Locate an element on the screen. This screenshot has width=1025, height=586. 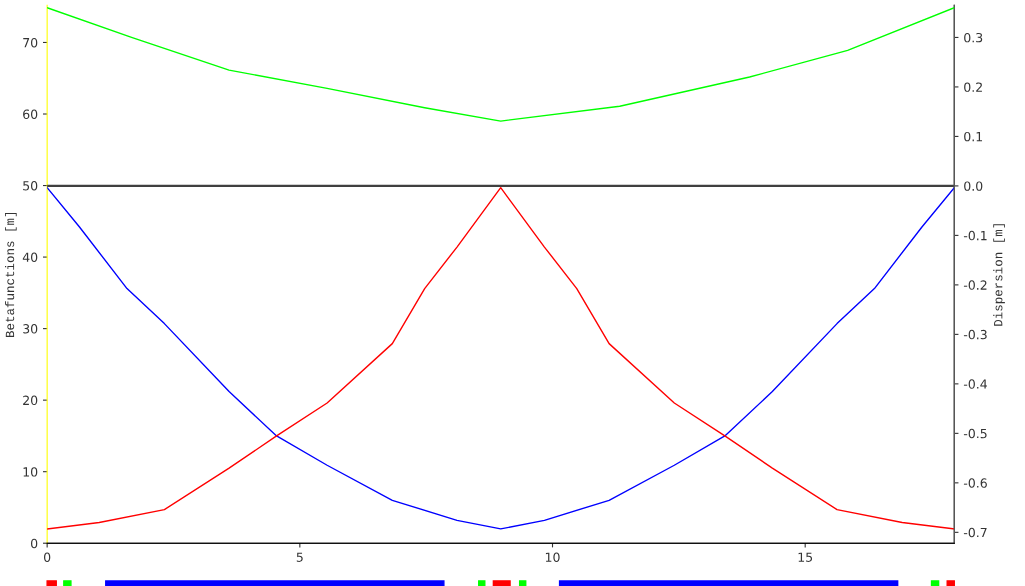
y2-tick-label: -0.1 is located at coordinates (975, 235).